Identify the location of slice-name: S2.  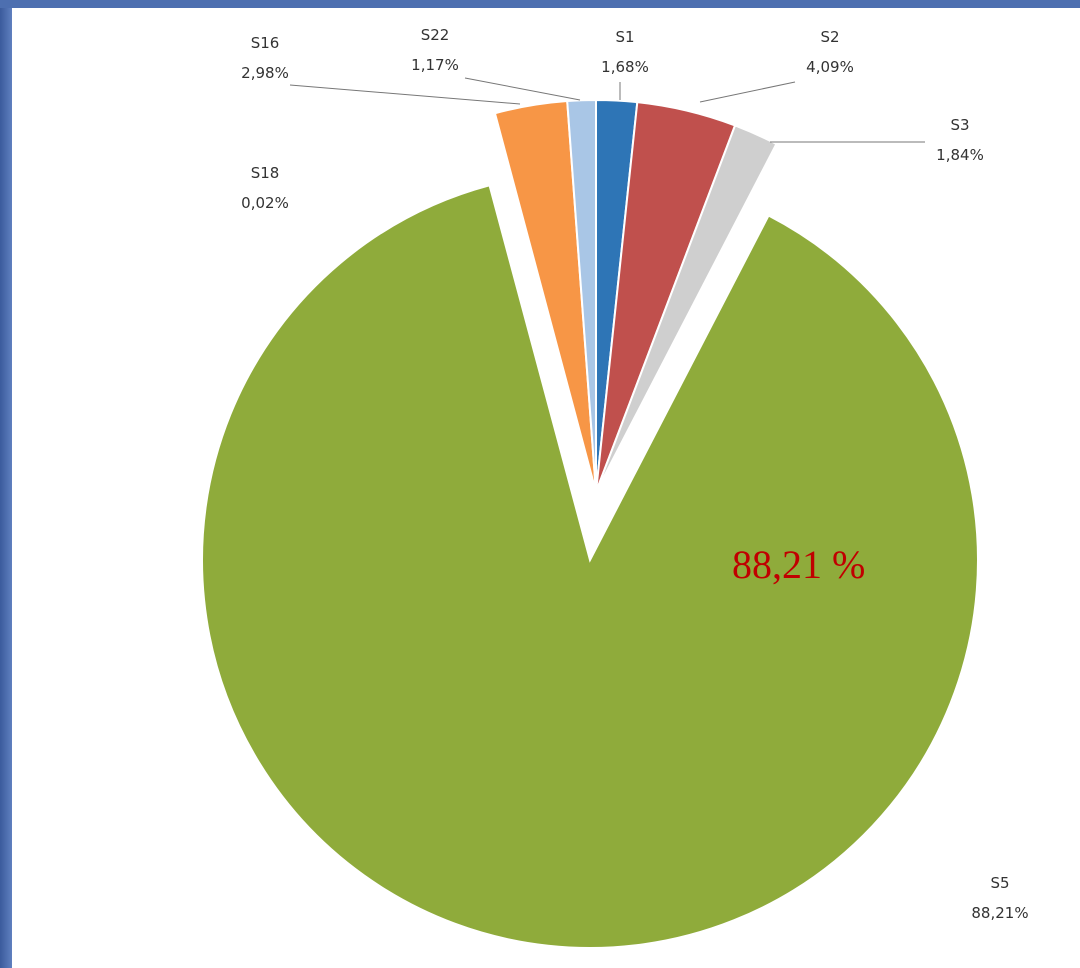
(829, 37).